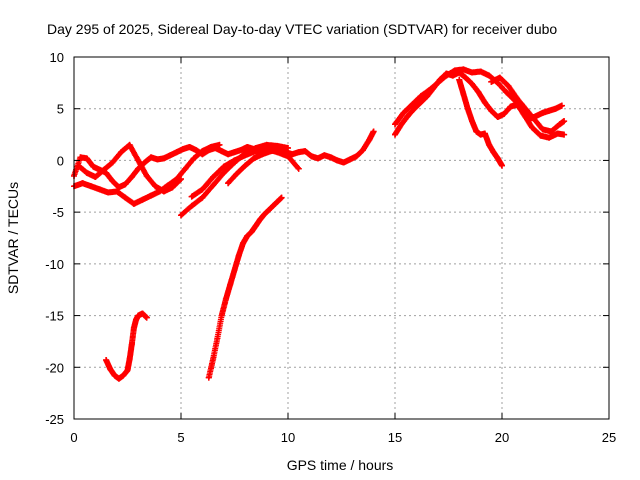 The height and width of the screenshot is (480, 640). What do you see at coordinates (54, 367) in the screenshot?
I see `y-tick-label: -20` at bounding box center [54, 367].